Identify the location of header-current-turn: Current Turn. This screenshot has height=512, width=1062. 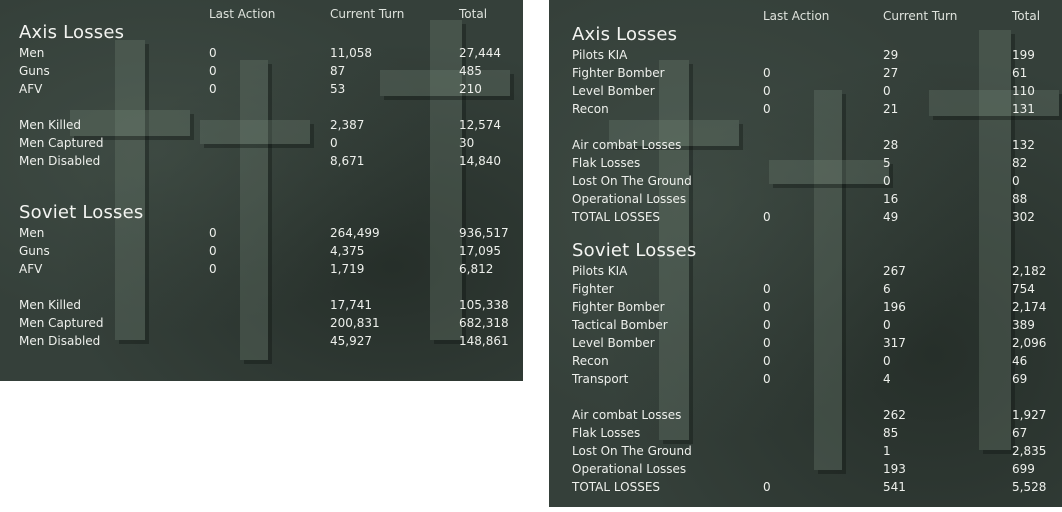
(367, 14).